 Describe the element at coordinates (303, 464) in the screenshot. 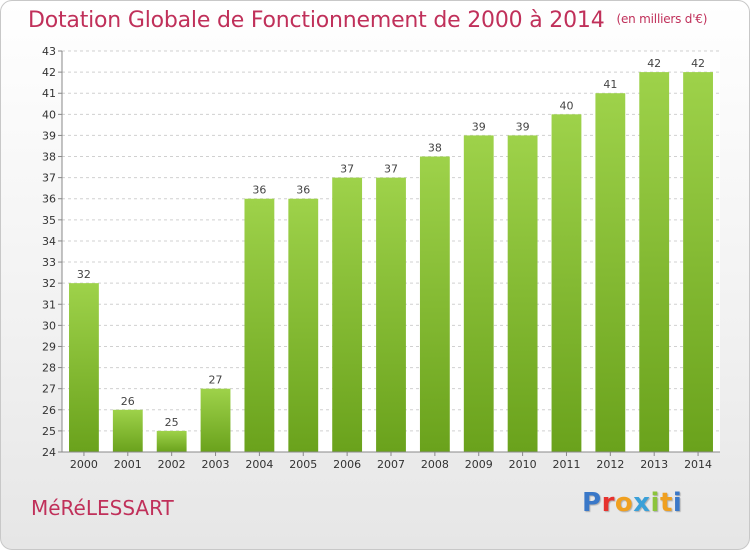

I see `x-tick-label: 2005` at that location.